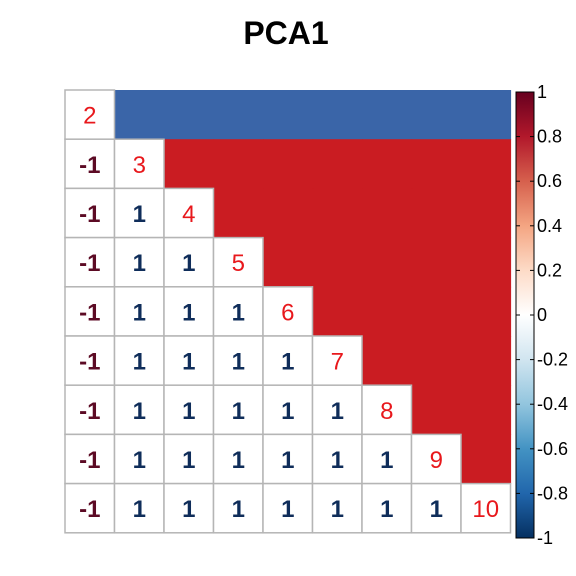  I want to click on diagonal-label: 4, so click(188, 214).